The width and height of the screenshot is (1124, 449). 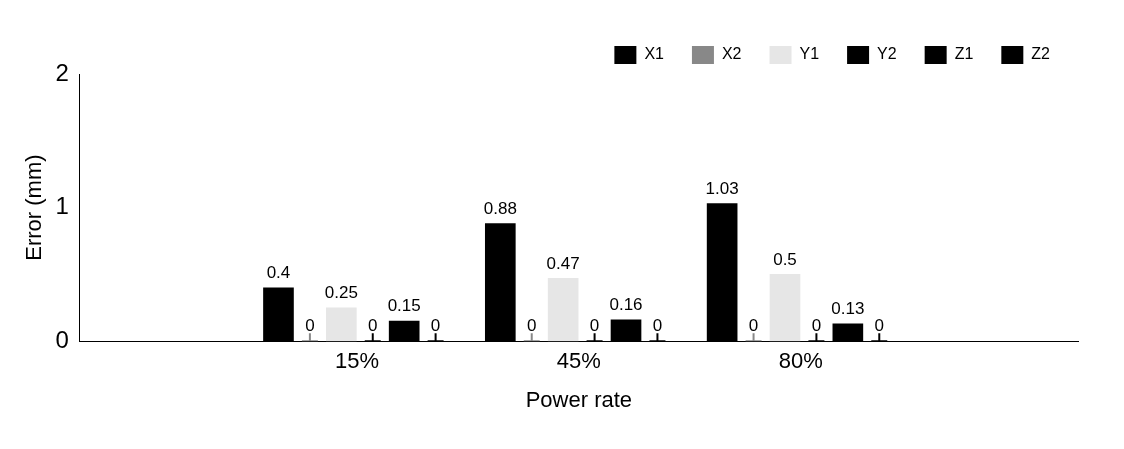 I want to click on y-tick-label: 0, so click(x=62, y=339).